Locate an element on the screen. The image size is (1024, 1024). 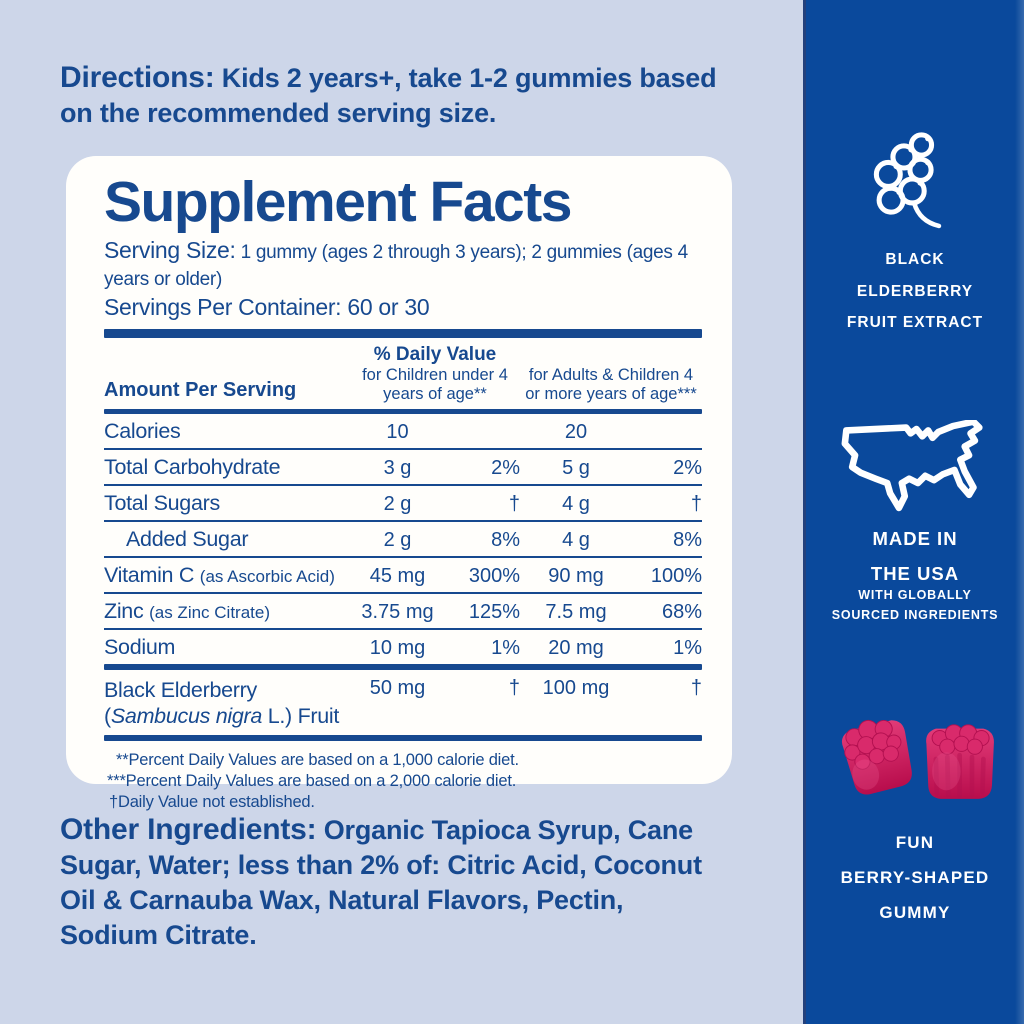
nutrient-name: Sodium is located at coordinates (140, 647).